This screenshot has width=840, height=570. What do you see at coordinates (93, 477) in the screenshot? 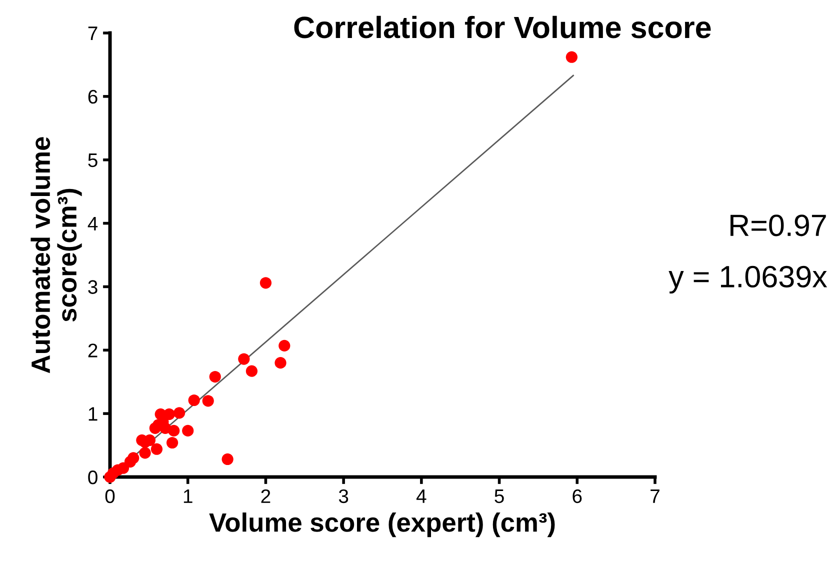
I see `y-tick-label: 0` at bounding box center [93, 477].